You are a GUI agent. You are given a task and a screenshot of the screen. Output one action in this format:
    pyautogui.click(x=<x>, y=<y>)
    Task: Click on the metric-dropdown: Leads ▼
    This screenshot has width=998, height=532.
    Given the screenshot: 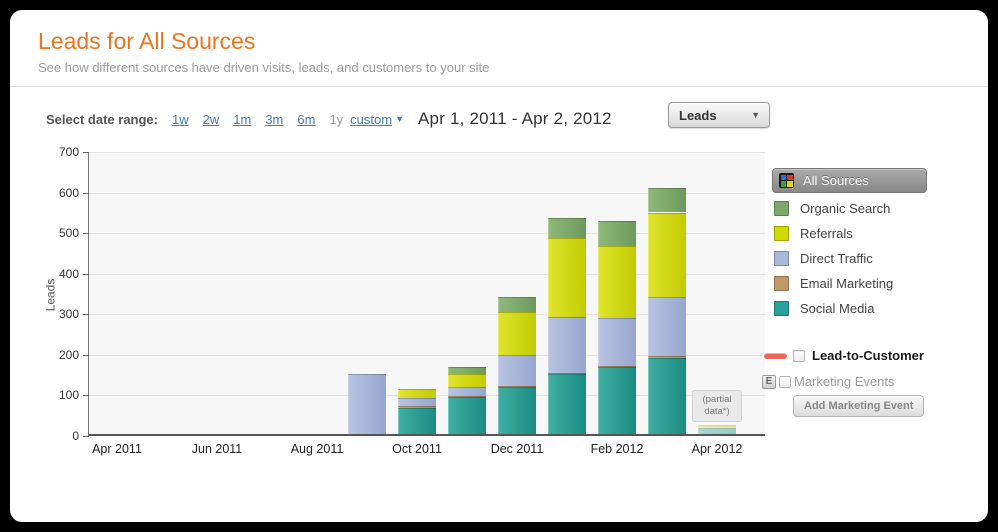 What is the action you would take?
    pyautogui.click(x=719, y=115)
    